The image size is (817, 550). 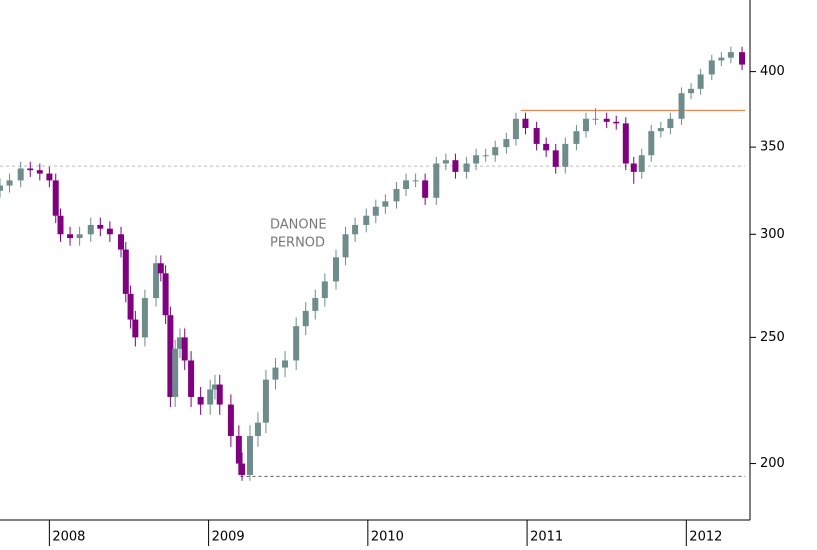 I want to click on y-tick-label: 200, so click(x=772, y=463).